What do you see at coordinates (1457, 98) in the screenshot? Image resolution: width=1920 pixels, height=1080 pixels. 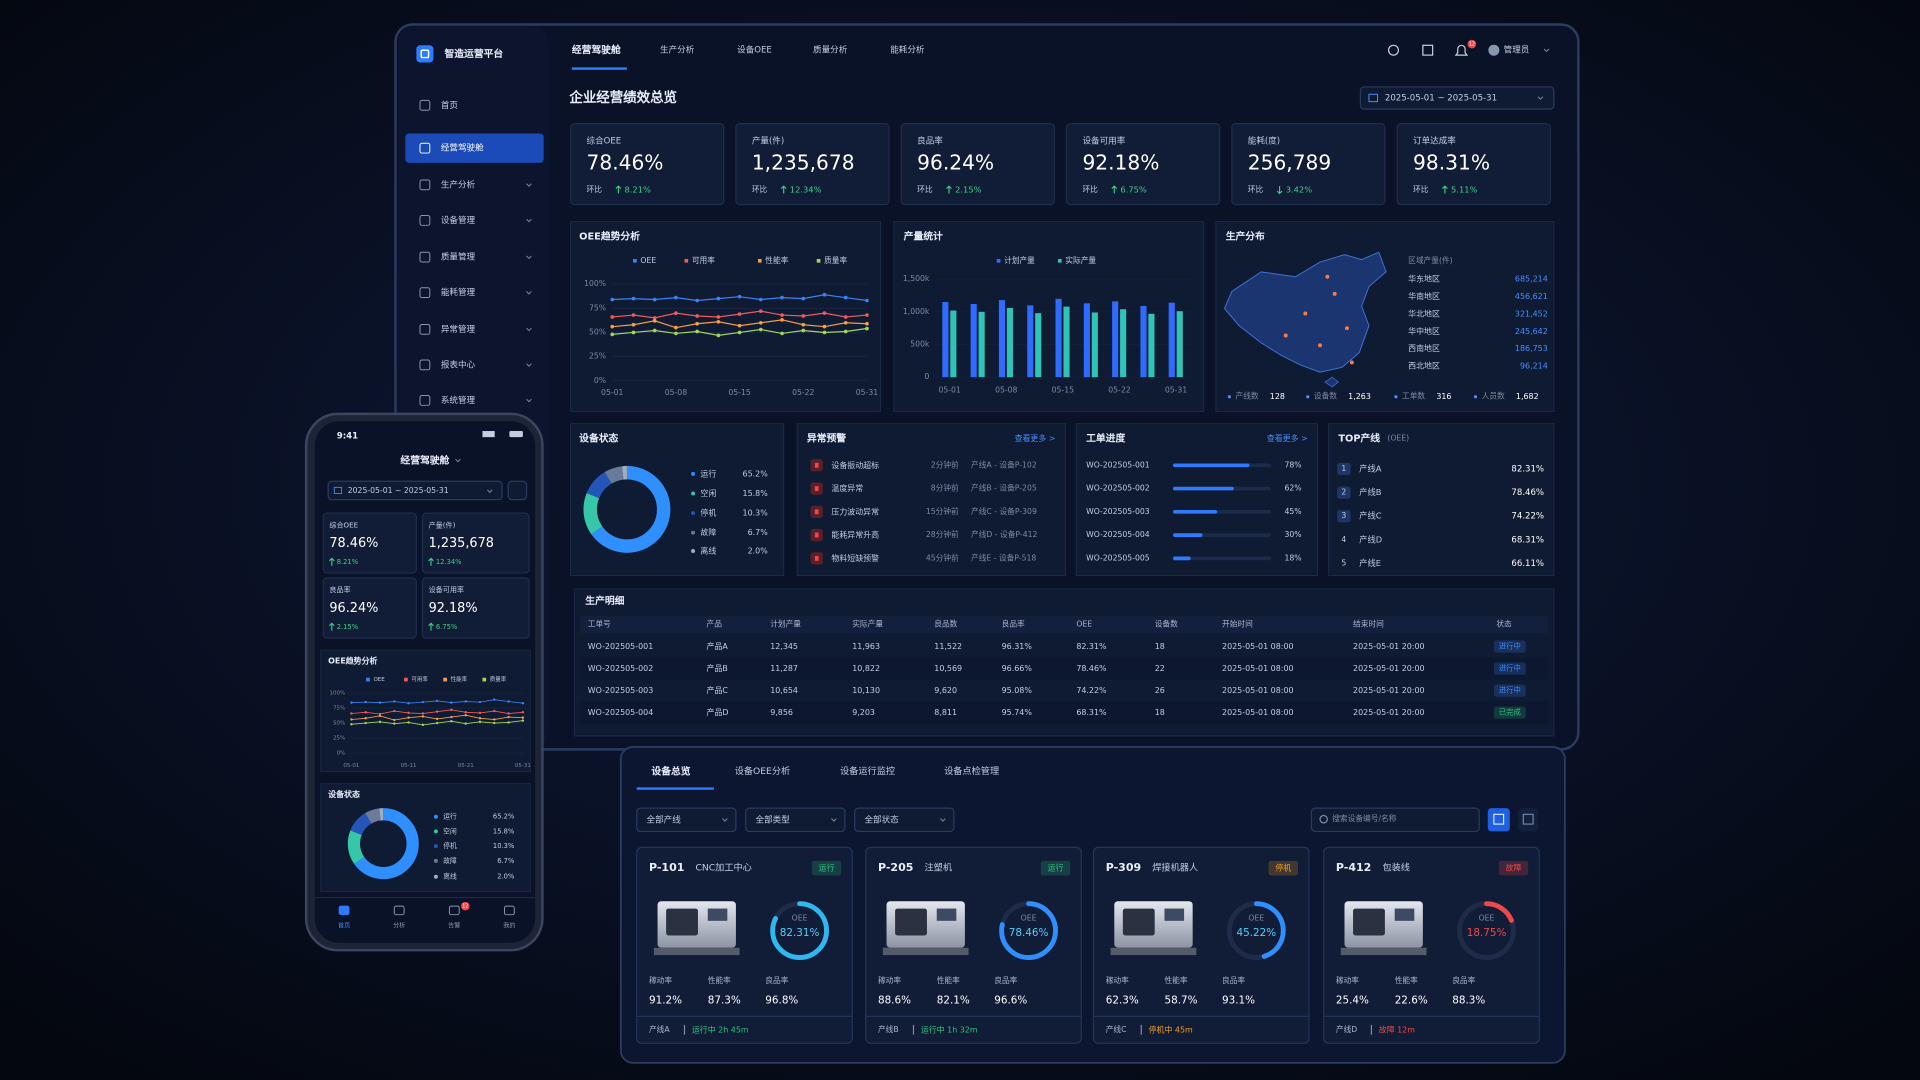 I see `date-picker` at bounding box center [1457, 98].